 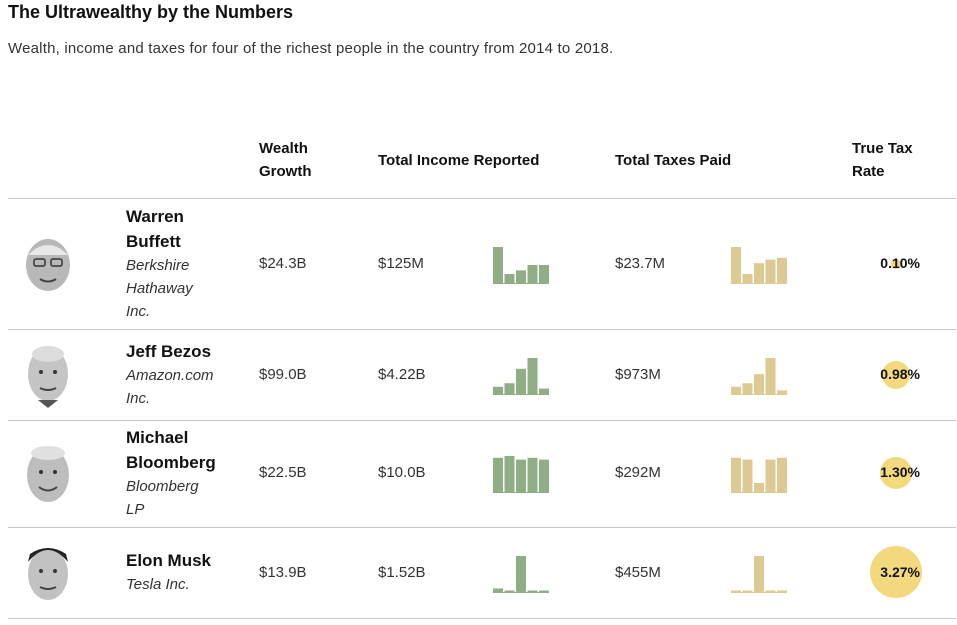 I want to click on person-name: Jeff Bezos, so click(x=169, y=351).